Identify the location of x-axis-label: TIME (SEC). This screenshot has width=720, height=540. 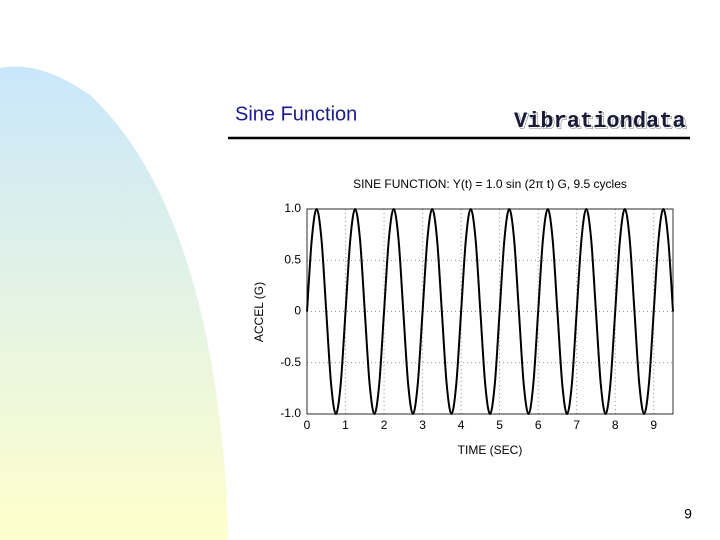
(490, 450).